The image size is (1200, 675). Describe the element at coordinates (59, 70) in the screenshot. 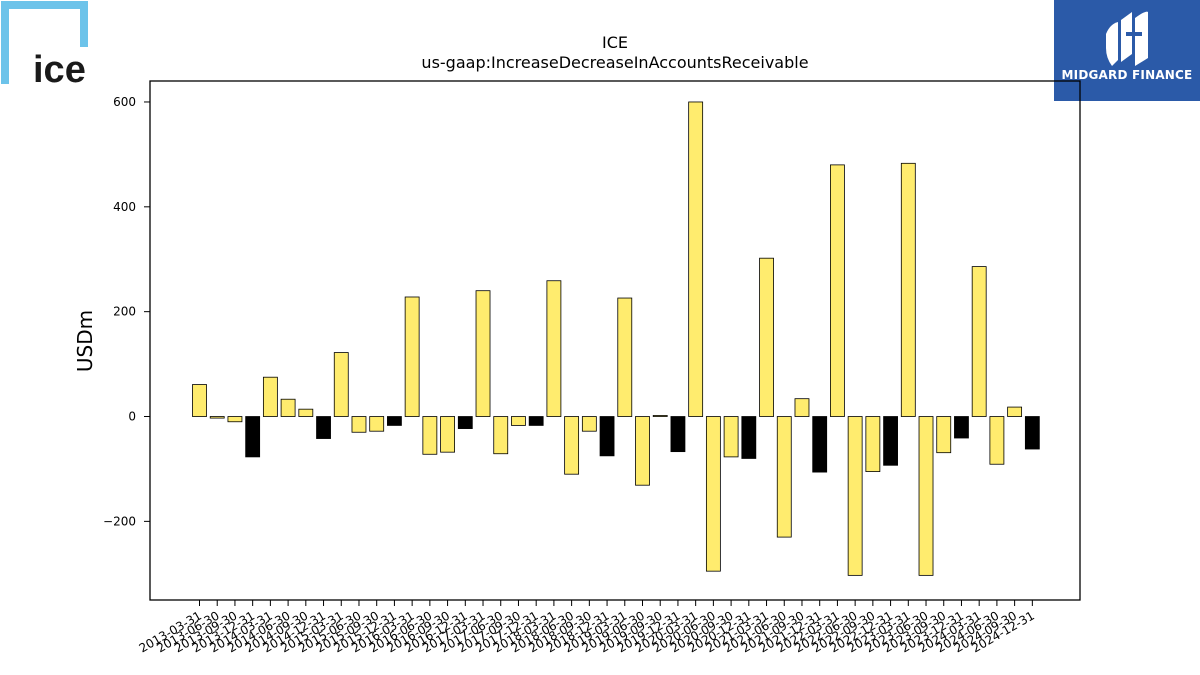

I see `ice-logo-text: ice` at that location.